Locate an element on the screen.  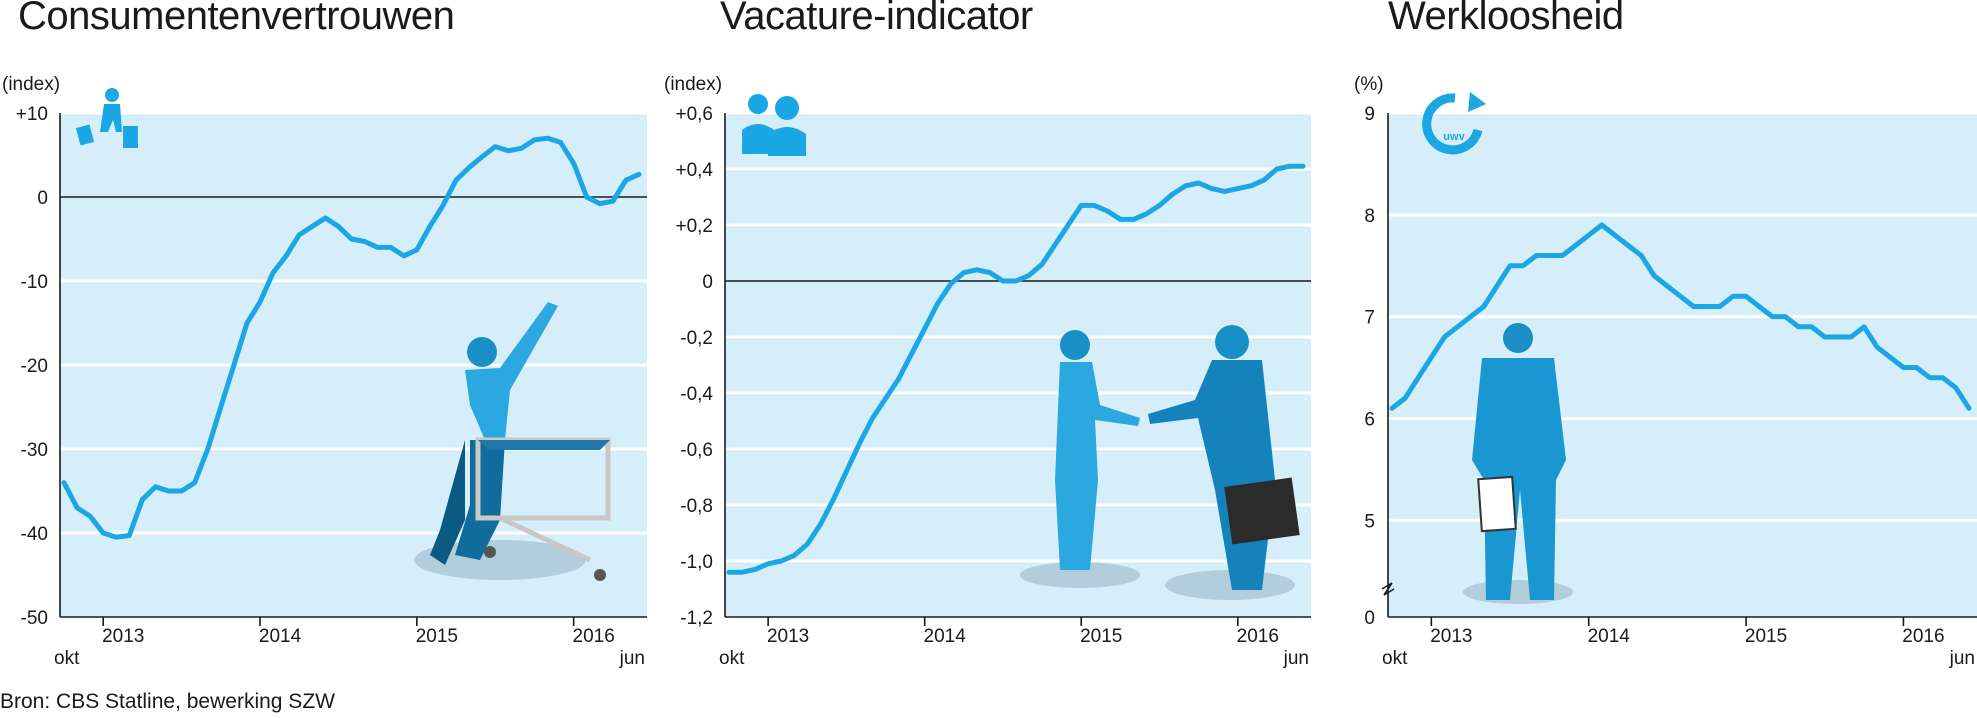
man-with-folder-illustration is located at coordinates (1518, 463).